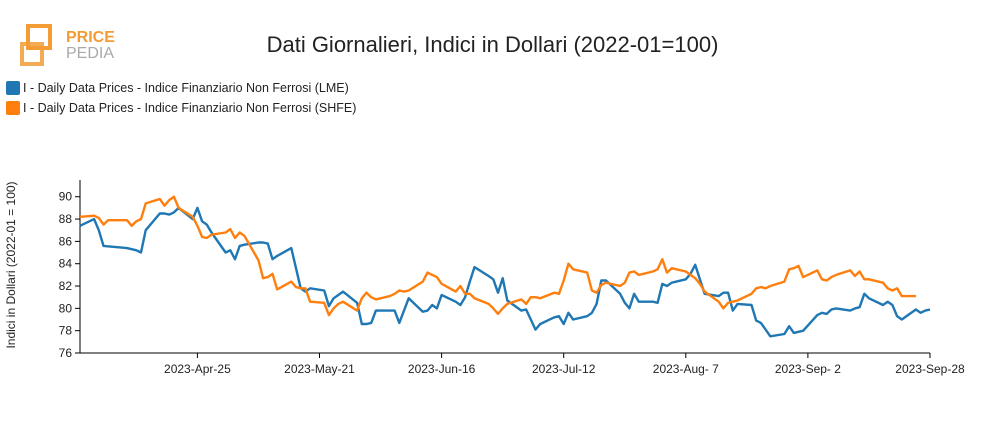 Image resolution: width=985 pixels, height=430 pixels. What do you see at coordinates (66, 308) in the screenshot?
I see `y-tick-label: 80` at bounding box center [66, 308].